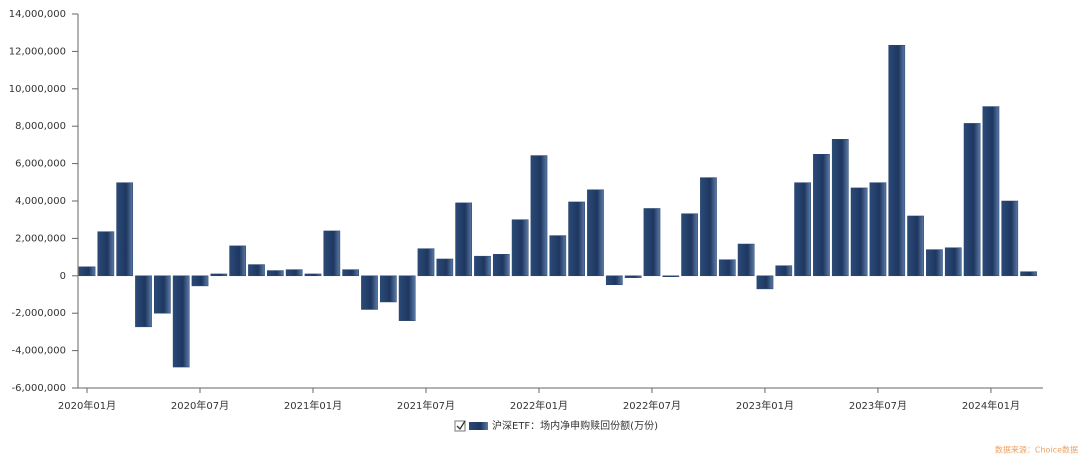 The image size is (1080, 455). I want to click on legend-checkbox, so click(460, 426).